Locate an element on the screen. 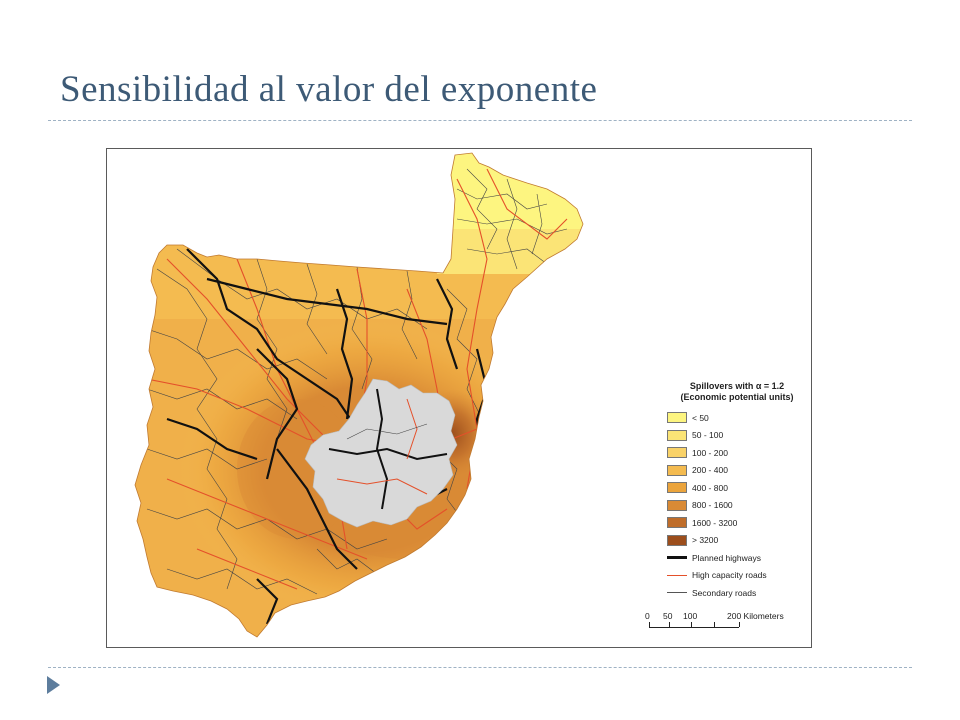 This screenshot has width=960, height=720. legend-label: 200 - 400 is located at coordinates (710, 470).